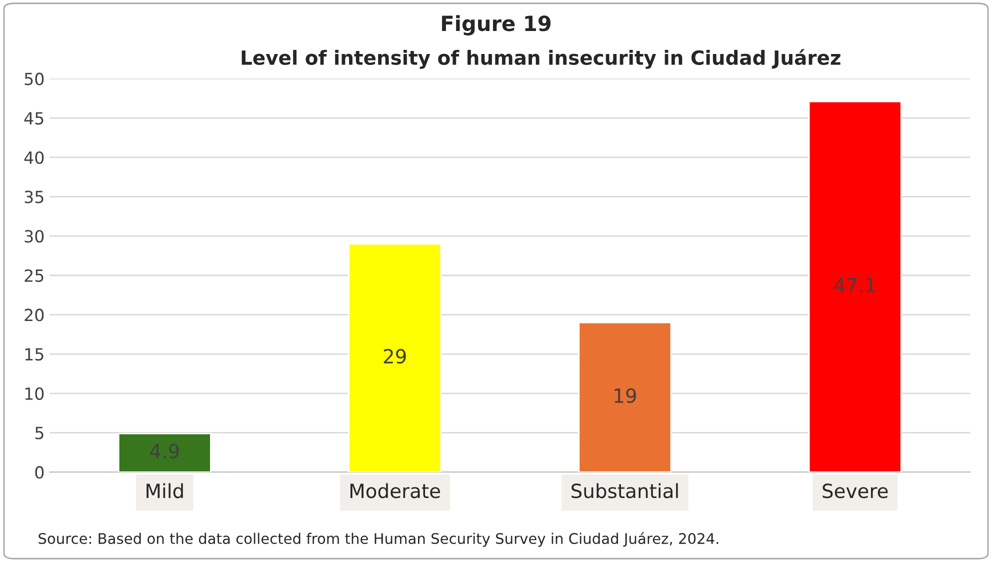 The width and height of the screenshot is (992, 562). I want to click on source-note: Source: Based on the data collected from the Human Security Survey in Ciudad Juárez, 2024., so click(378, 539).